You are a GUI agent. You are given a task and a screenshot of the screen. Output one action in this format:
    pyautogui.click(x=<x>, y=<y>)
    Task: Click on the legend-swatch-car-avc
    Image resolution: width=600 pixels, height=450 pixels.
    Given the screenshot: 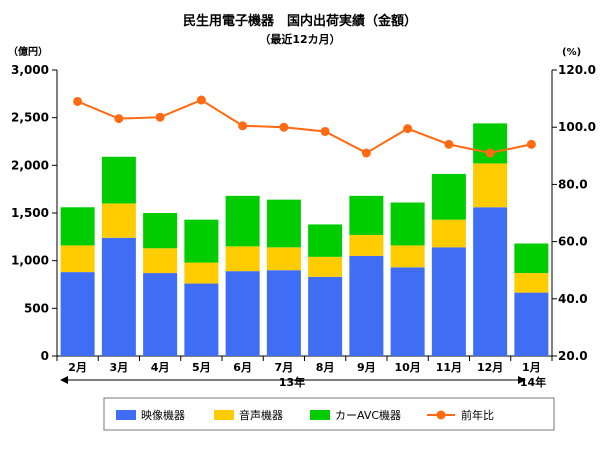 What is the action you would take?
    pyautogui.click(x=320, y=415)
    